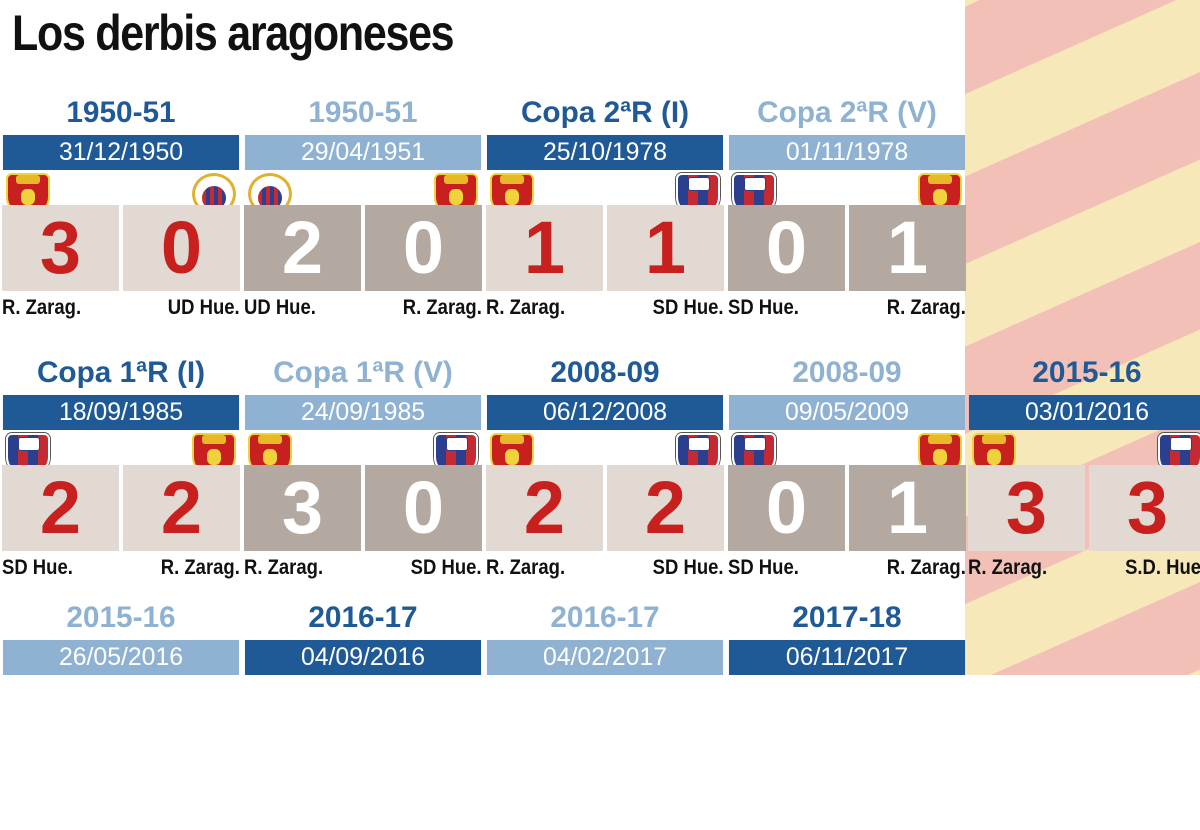 The width and height of the screenshot is (1200, 830). Describe the element at coordinates (363, 657) in the screenshot. I see `match-date: 04/09/2016` at that location.